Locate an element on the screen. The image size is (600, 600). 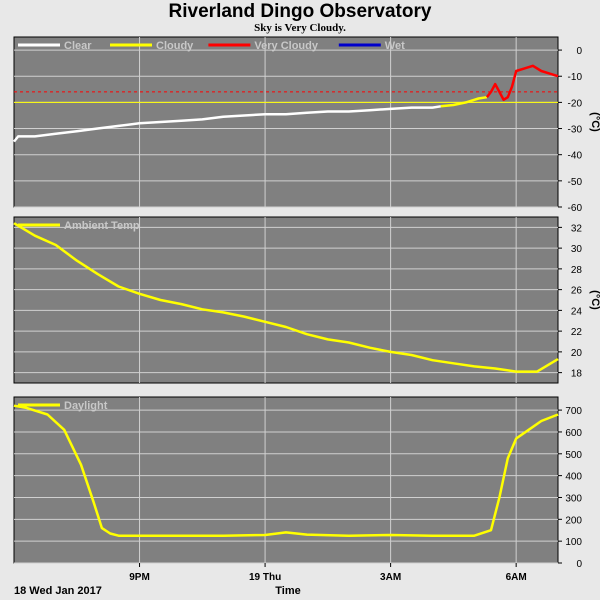
chart-title: Riverland Dingo Observatory is located at coordinates (300, 11).